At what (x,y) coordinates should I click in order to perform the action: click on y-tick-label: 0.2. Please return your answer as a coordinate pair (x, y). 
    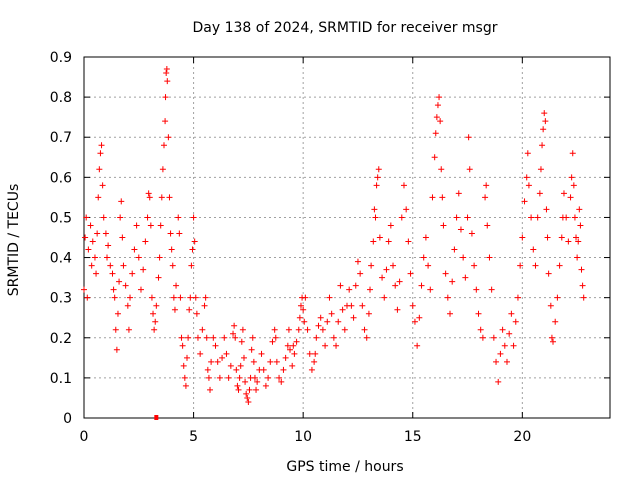
    Looking at the image, I should click on (61, 339).